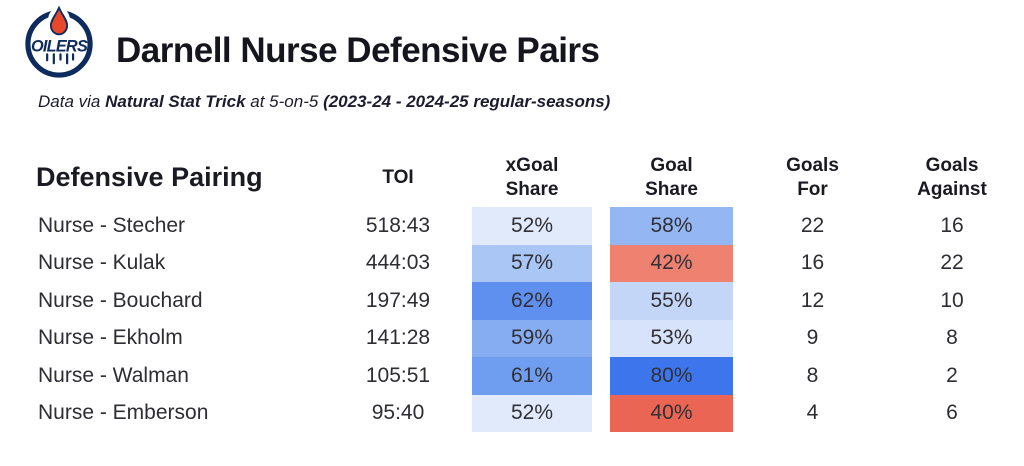  Describe the element at coordinates (112, 225) in the screenshot. I see `pairing-cell: Nurse - Stecher` at that location.